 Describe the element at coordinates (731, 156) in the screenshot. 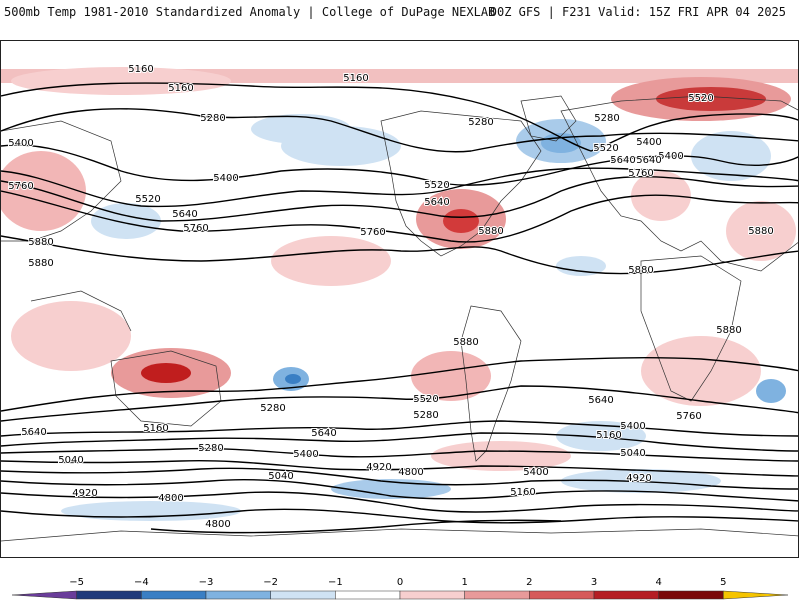

I see `cool-anomaly-scandinavia` at that location.